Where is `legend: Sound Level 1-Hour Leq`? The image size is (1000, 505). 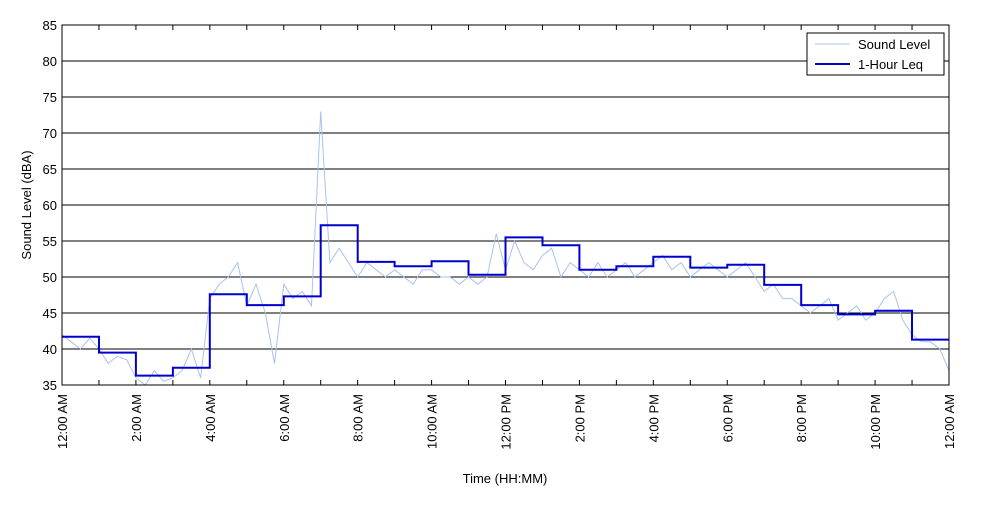 legend: Sound Level 1-Hour Leq is located at coordinates (875, 54).